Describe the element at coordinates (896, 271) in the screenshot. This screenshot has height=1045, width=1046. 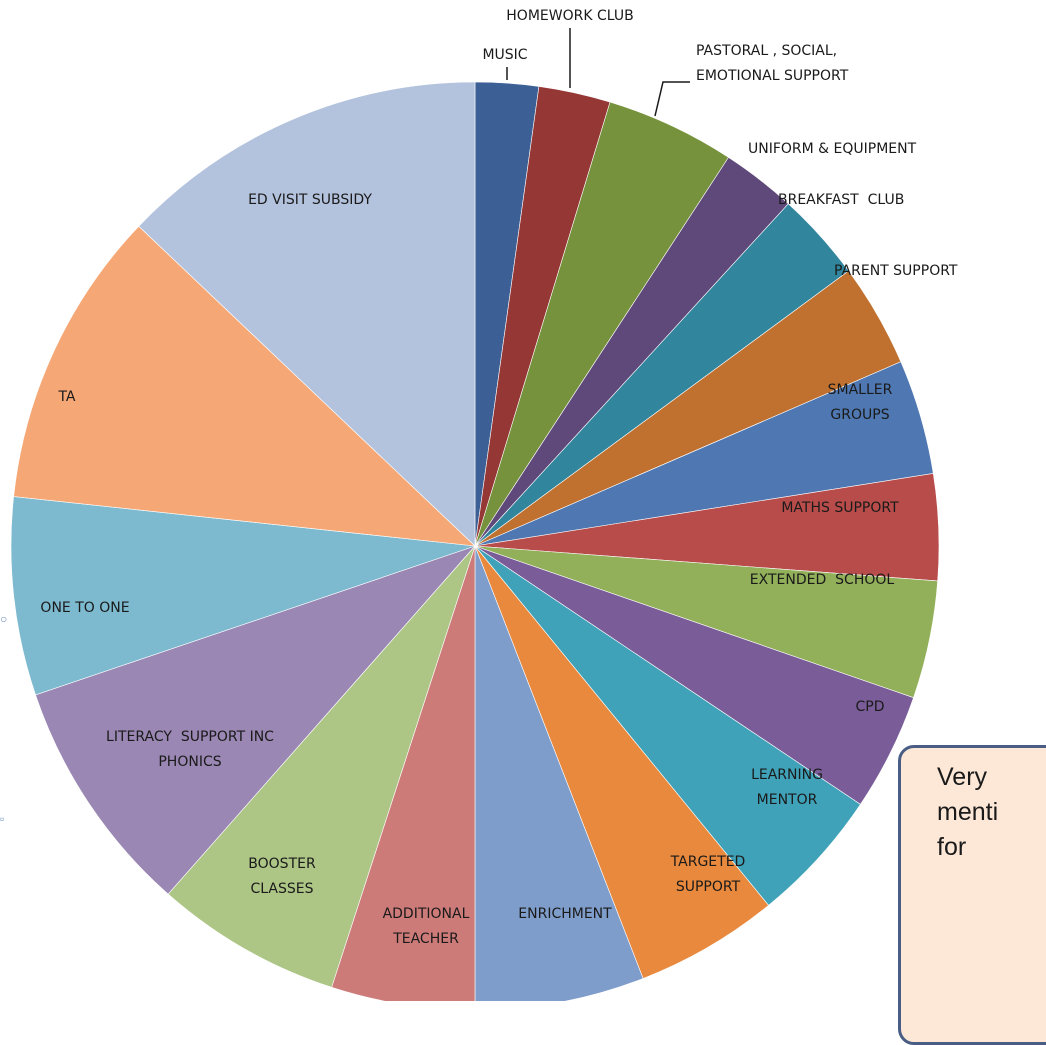
I see `slice-label: PARENT SUPPORT` at that location.